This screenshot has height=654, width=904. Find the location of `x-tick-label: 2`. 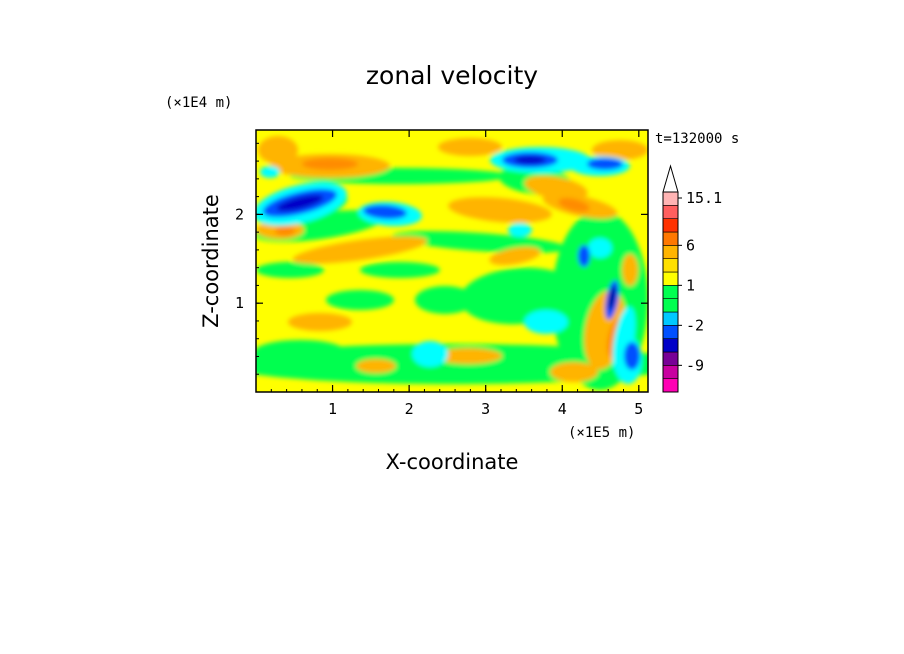

x-tick-label: 2 is located at coordinates (409, 409).